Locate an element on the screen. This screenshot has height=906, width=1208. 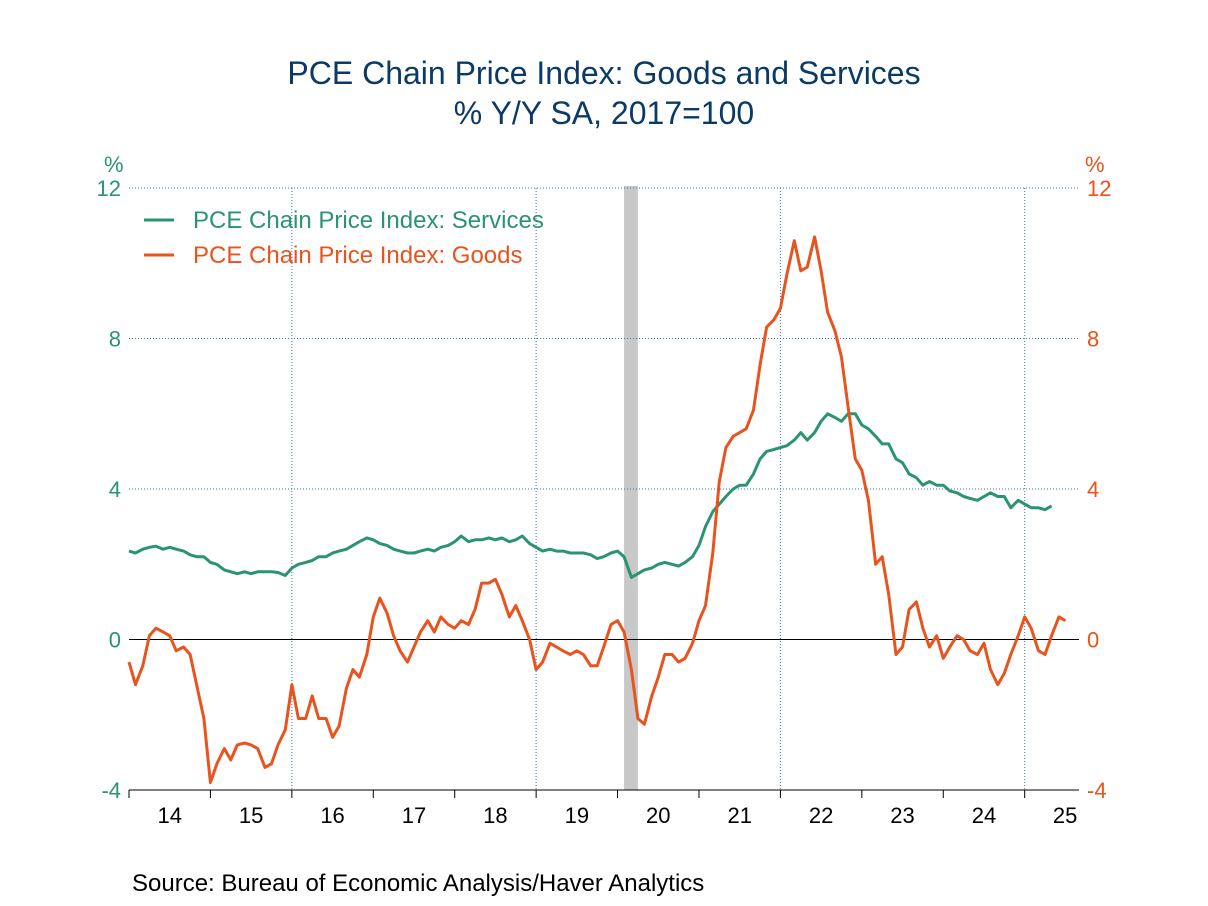
left-tick-label: 12 is located at coordinates (109, 188).